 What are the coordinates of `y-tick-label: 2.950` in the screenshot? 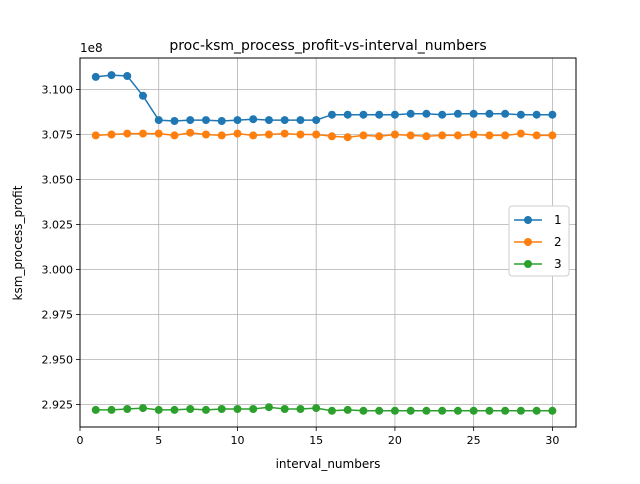 It's located at (58, 360).